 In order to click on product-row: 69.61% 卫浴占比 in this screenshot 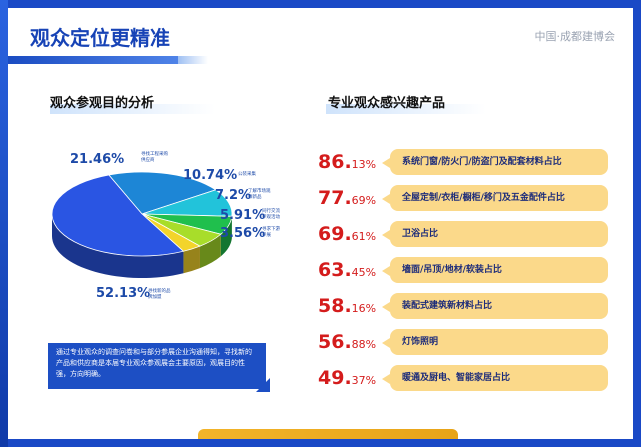, I will do `click(468, 235)`.